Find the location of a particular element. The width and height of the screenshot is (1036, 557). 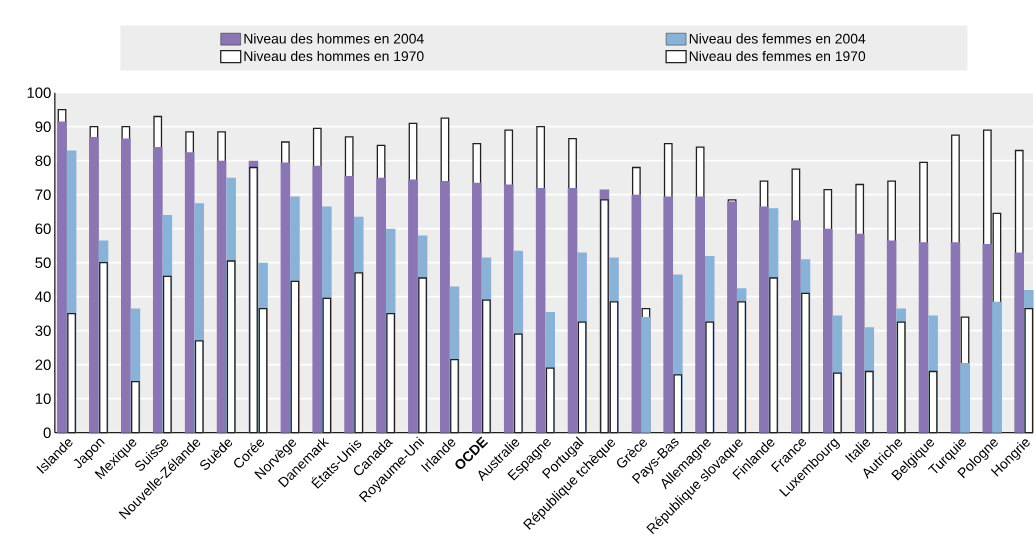

y-tick-label: 10 is located at coordinates (43, 398).